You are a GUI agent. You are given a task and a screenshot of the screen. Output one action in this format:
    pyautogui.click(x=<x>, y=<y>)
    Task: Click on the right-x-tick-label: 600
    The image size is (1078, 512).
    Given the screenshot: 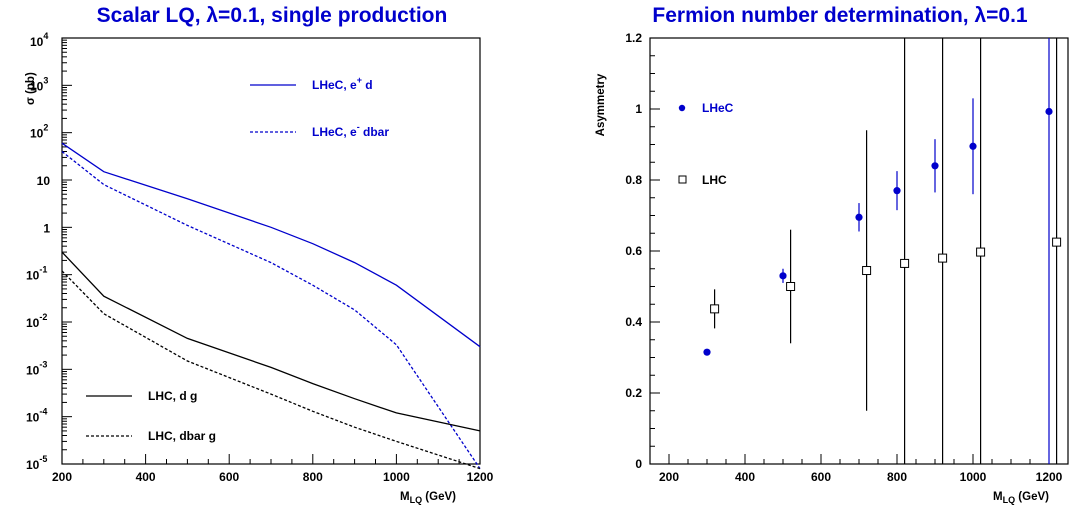 What is the action you would take?
    pyautogui.click(x=821, y=477)
    